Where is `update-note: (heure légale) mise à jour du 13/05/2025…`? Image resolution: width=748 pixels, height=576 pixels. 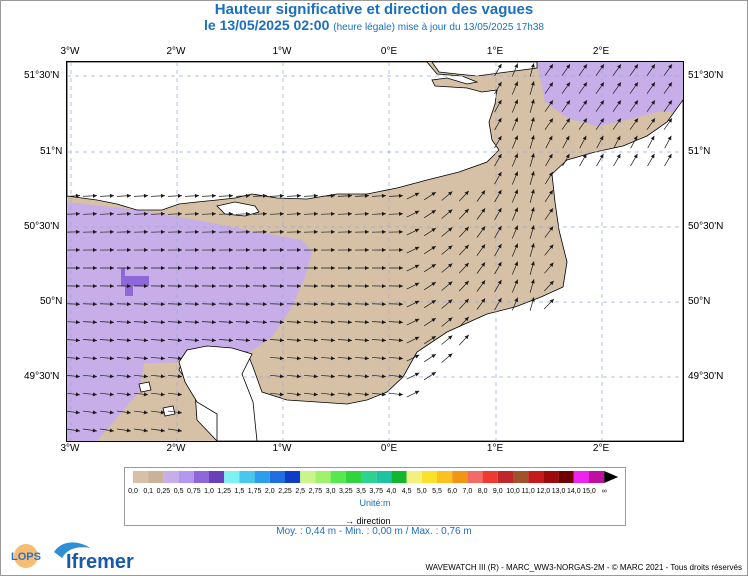 update-note: (heure légale) mise à jour du 13/05/2025… is located at coordinates (438, 27).